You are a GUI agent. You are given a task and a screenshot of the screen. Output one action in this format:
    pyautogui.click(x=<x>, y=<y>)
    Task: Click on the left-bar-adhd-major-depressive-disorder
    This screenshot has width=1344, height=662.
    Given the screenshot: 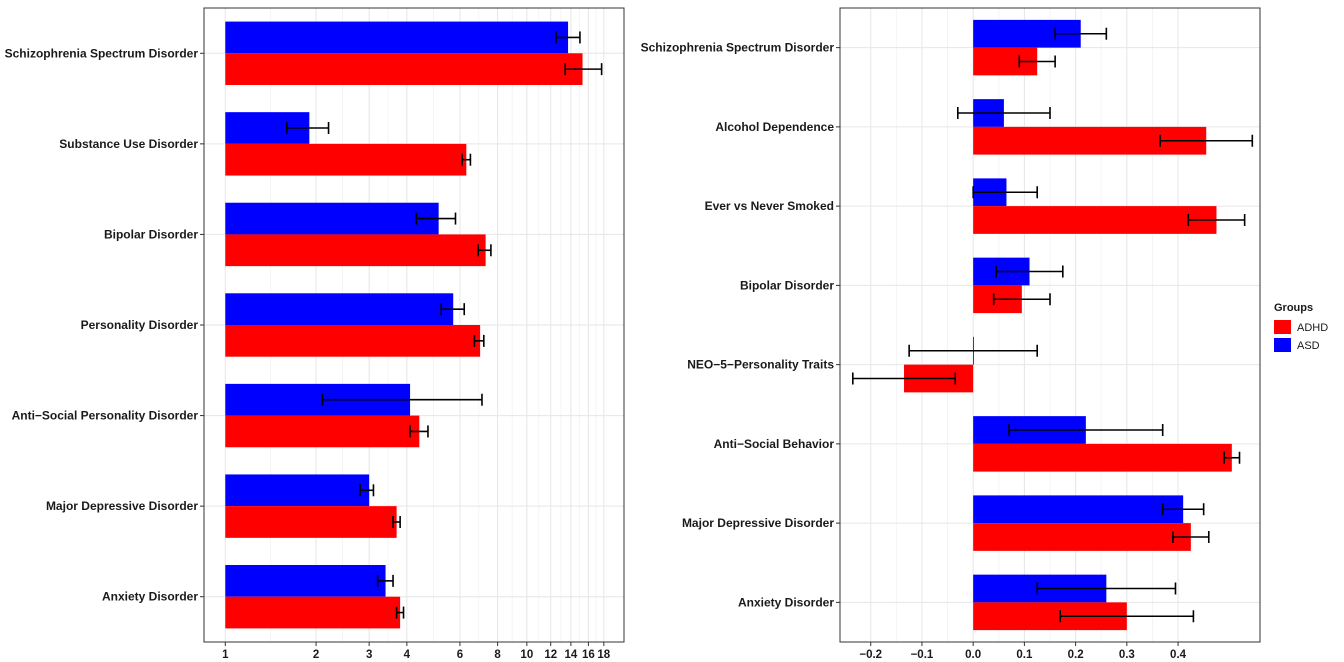 What is the action you would take?
    pyautogui.click(x=311, y=522)
    